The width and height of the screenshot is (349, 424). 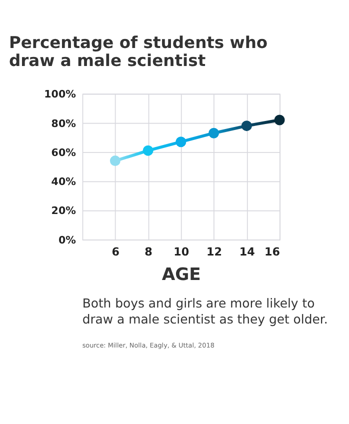 What do you see at coordinates (247, 251) in the screenshot?
I see `x-tick-label: 14` at bounding box center [247, 251].